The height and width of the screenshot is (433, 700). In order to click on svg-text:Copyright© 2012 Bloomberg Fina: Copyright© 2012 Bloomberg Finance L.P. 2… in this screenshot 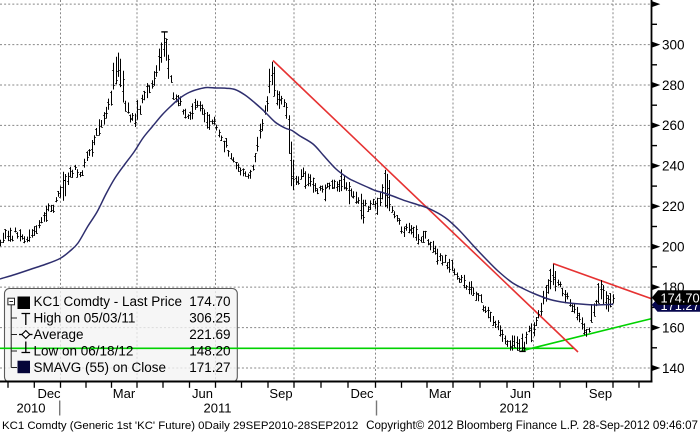, I will do `click(532, 425)`.